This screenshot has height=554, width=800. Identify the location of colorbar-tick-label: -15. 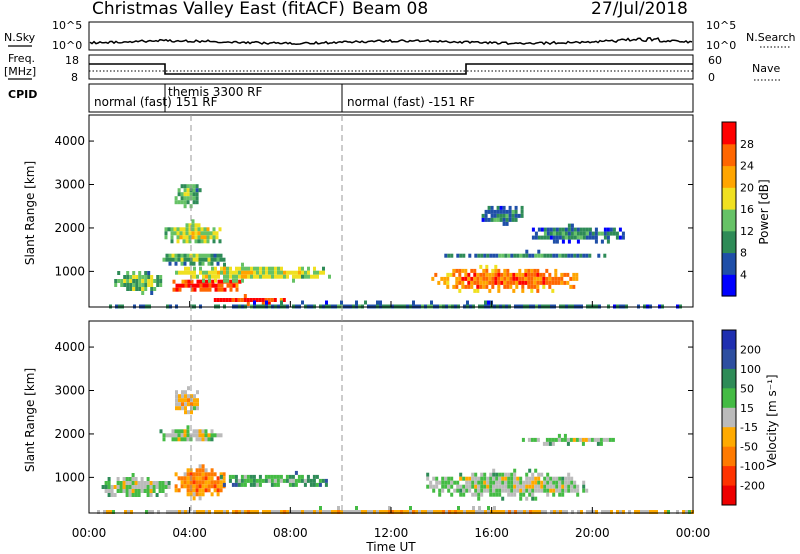
(749, 427).